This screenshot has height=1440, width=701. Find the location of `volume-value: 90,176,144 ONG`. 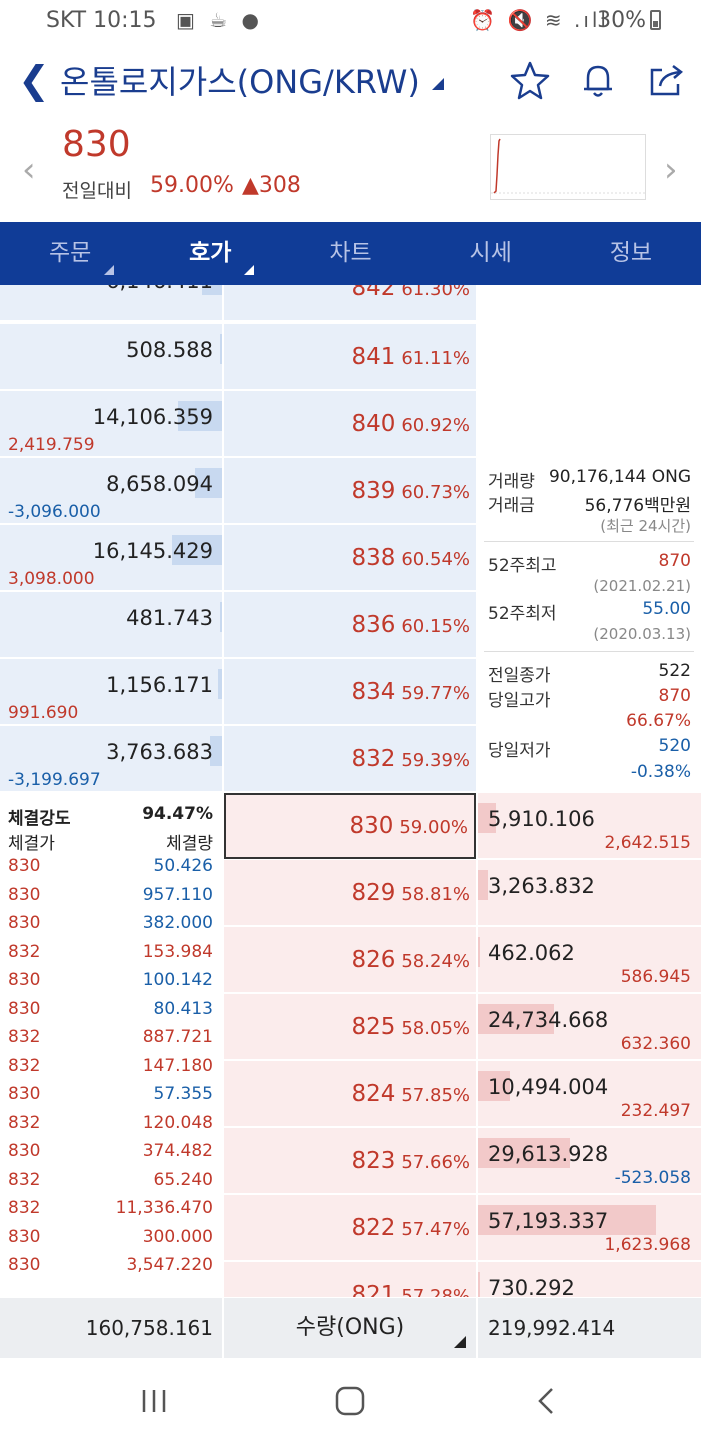

volume-value: 90,176,144 ONG is located at coordinates (619, 477).